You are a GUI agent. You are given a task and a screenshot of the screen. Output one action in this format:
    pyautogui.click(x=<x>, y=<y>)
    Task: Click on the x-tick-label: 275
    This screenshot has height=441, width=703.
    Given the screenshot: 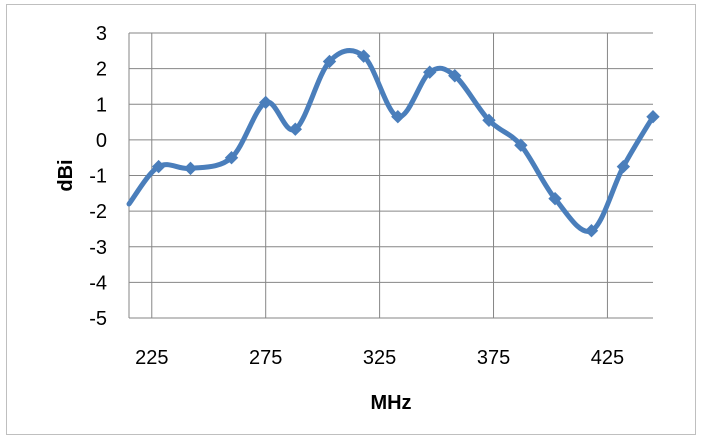 What is the action you would take?
    pyautogui.click(x=265, y=358)
    